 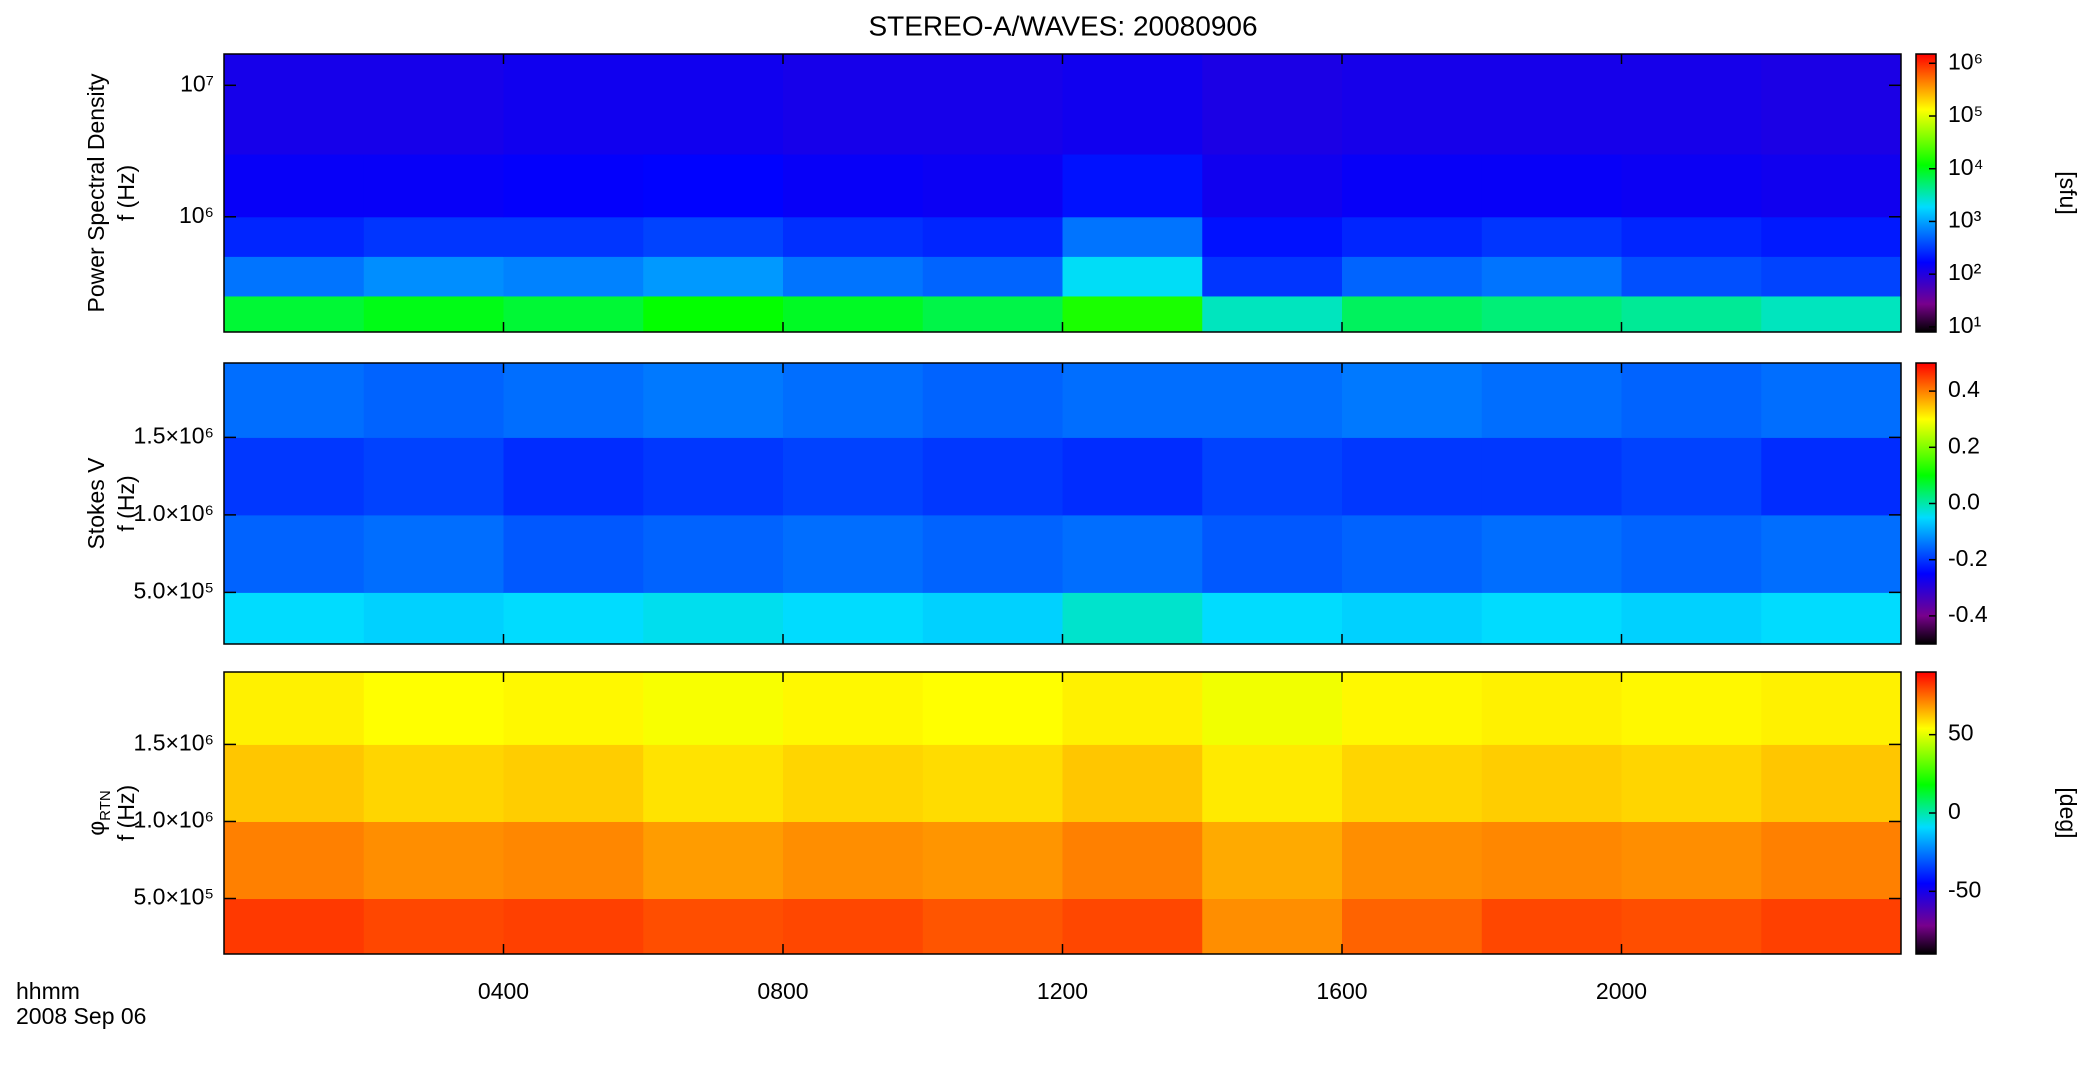 I want to click on colorbar-tick-label: -50, so click(x=1964, y=889).